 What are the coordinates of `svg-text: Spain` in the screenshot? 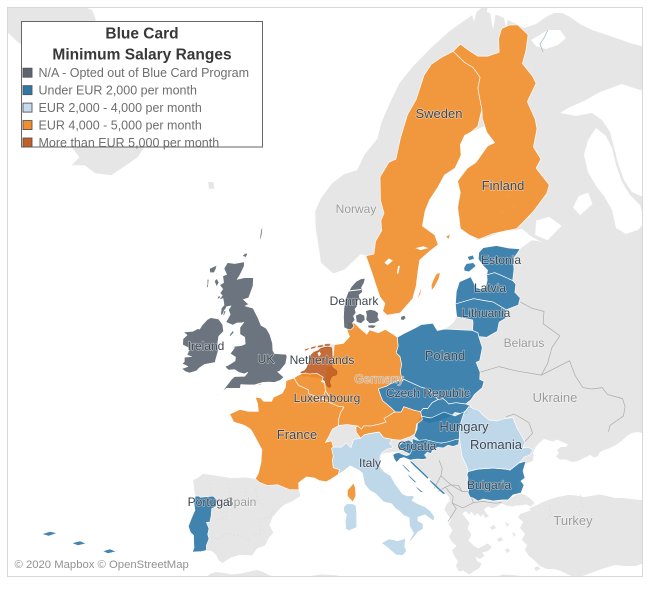 It's located at (241, 502).